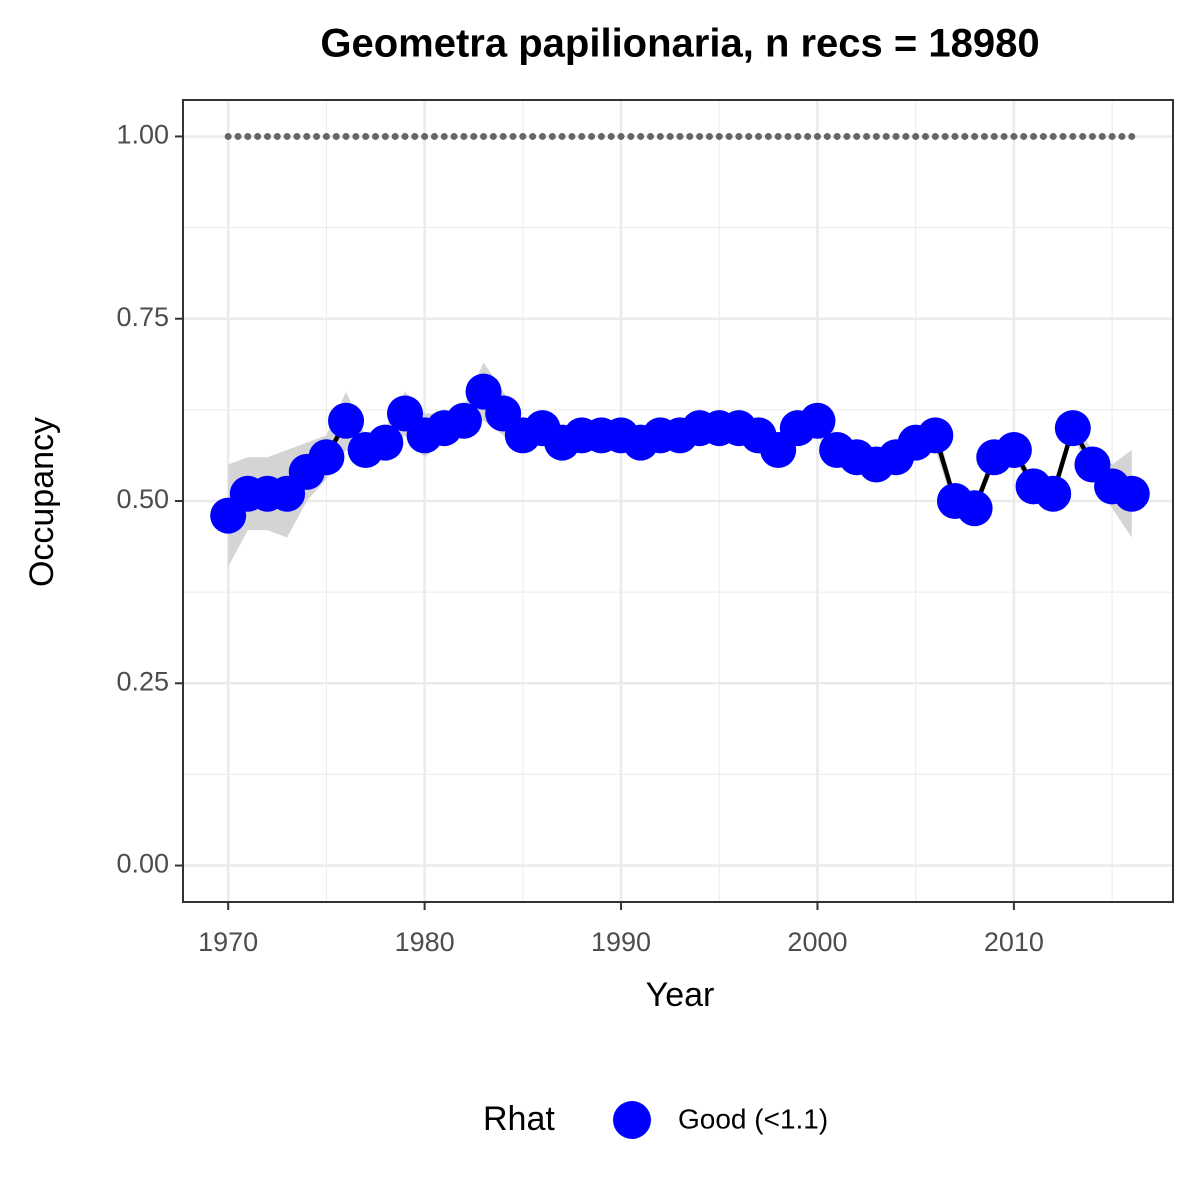 This screenshot has width=1200, height=1200. What do you see at coordinates (425, 942) in the screenshot?
I see `x-tick-label: 1980` at bounding box center [425, 942].